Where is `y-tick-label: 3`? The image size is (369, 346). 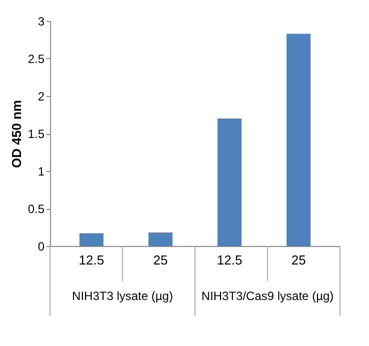 y-tick-label: 3 is located at coordinates (41, 21).